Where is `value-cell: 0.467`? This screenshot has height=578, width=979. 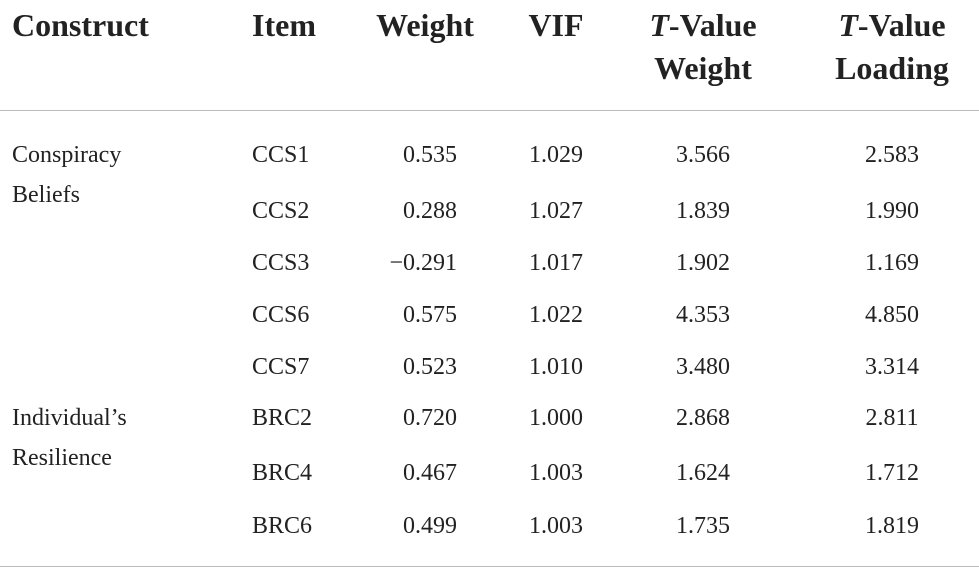
value-cell: 0.467 is located at coordinates (430, 473).